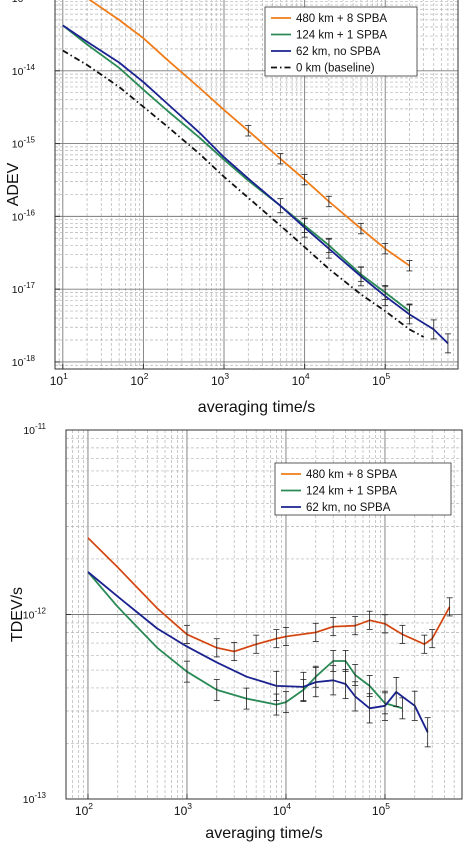 Image resolution: width=465 pixels, height=843 pixels. I want to click on y-tick-label: 10-18, so click(24, 361).